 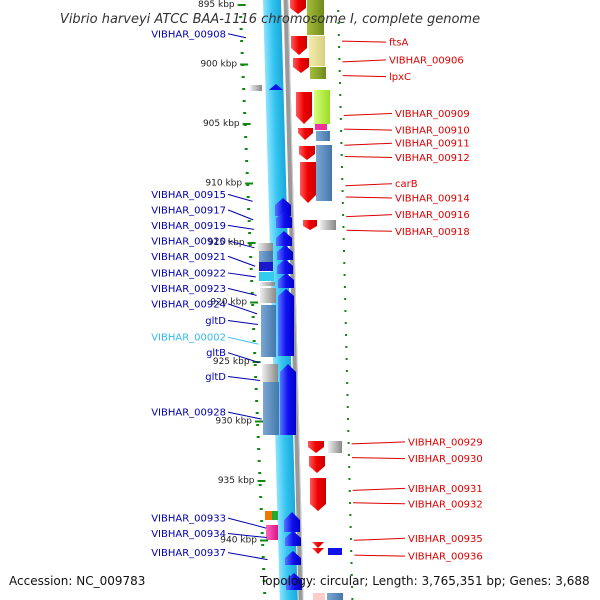 I want to click on left-gene-label: VIBHAR_00002, so click(x=188, y=338).